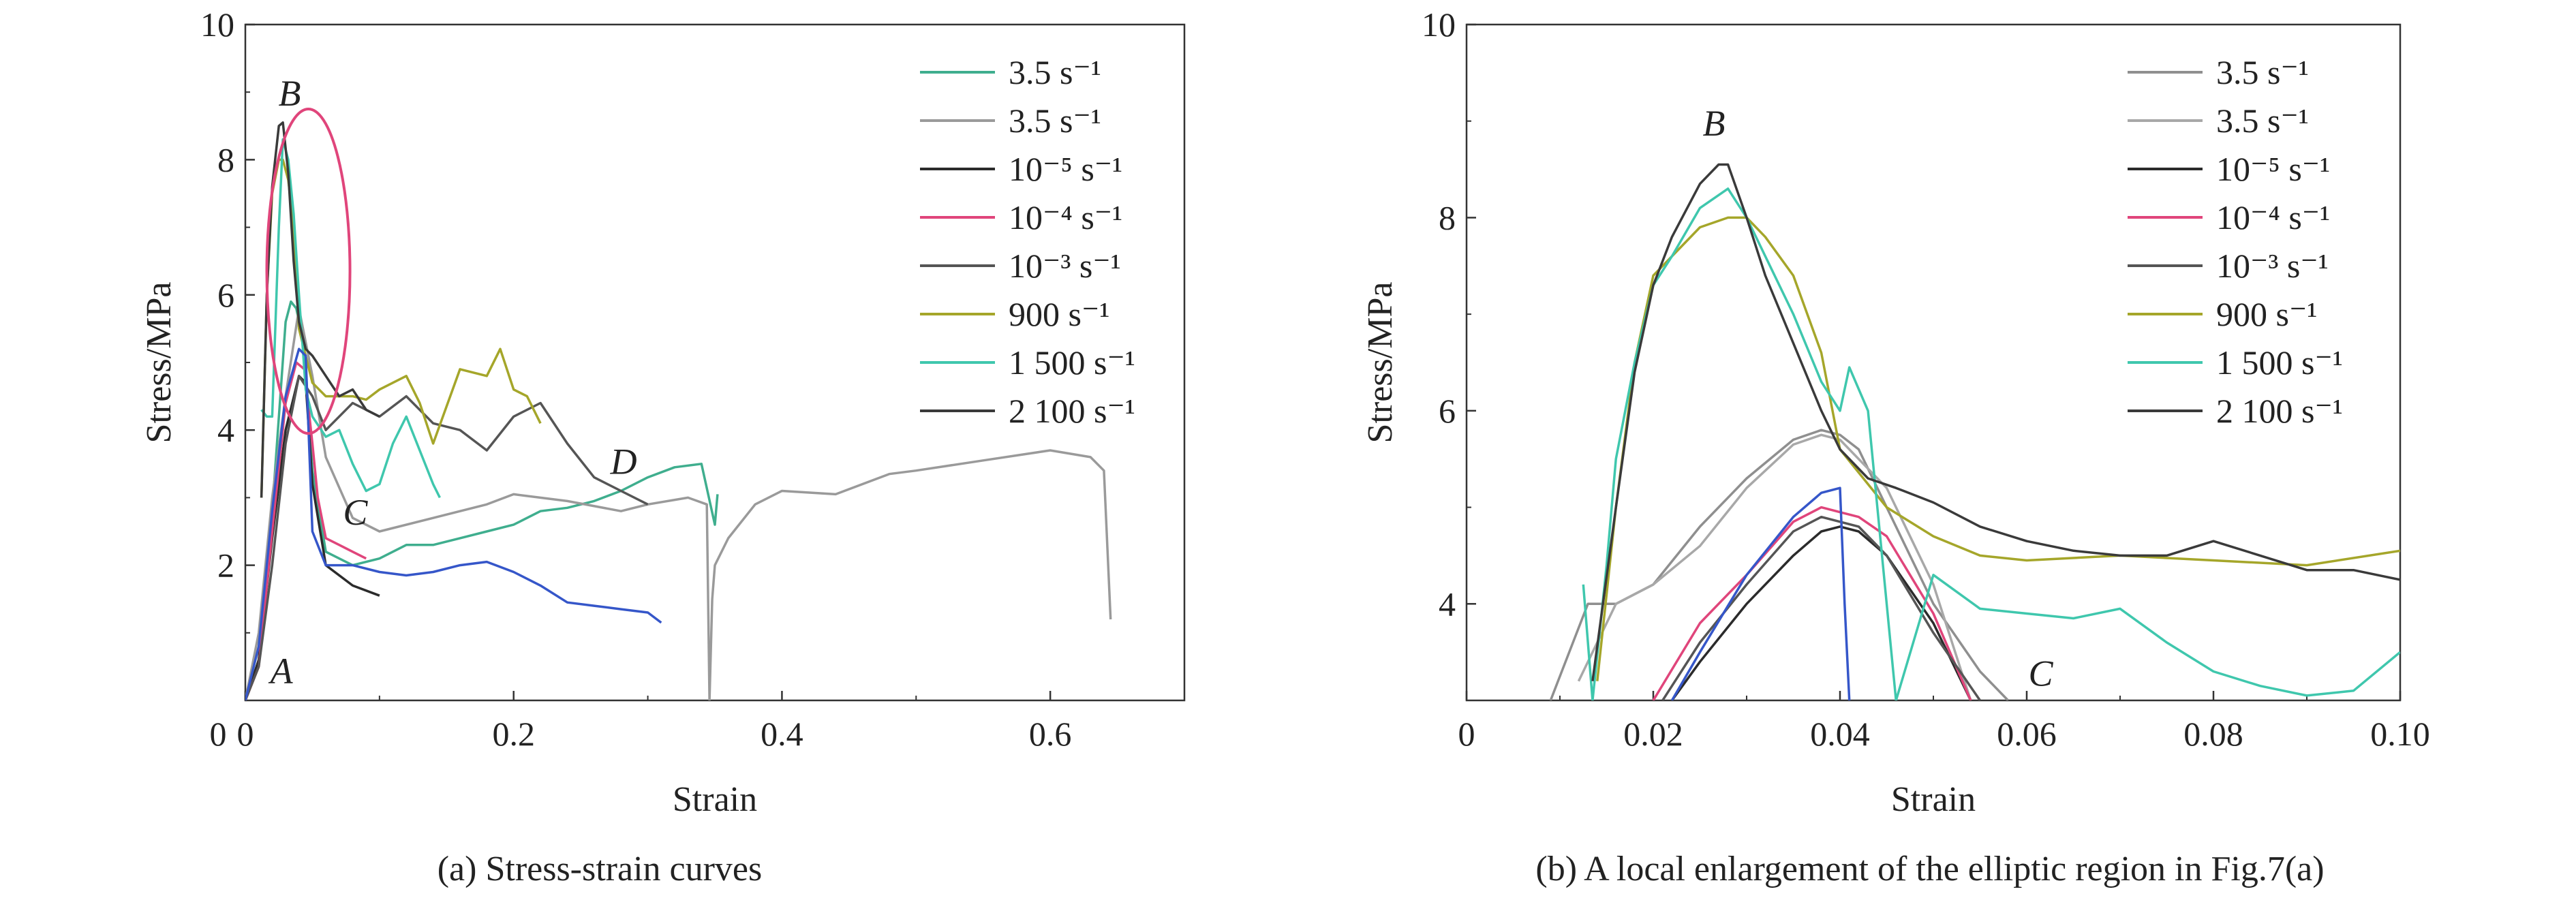 This screenshot has width=2576, height=898. Describe the element at coordinates (281, 671) in the screenshot. I see `annotation-label: A` at that location.